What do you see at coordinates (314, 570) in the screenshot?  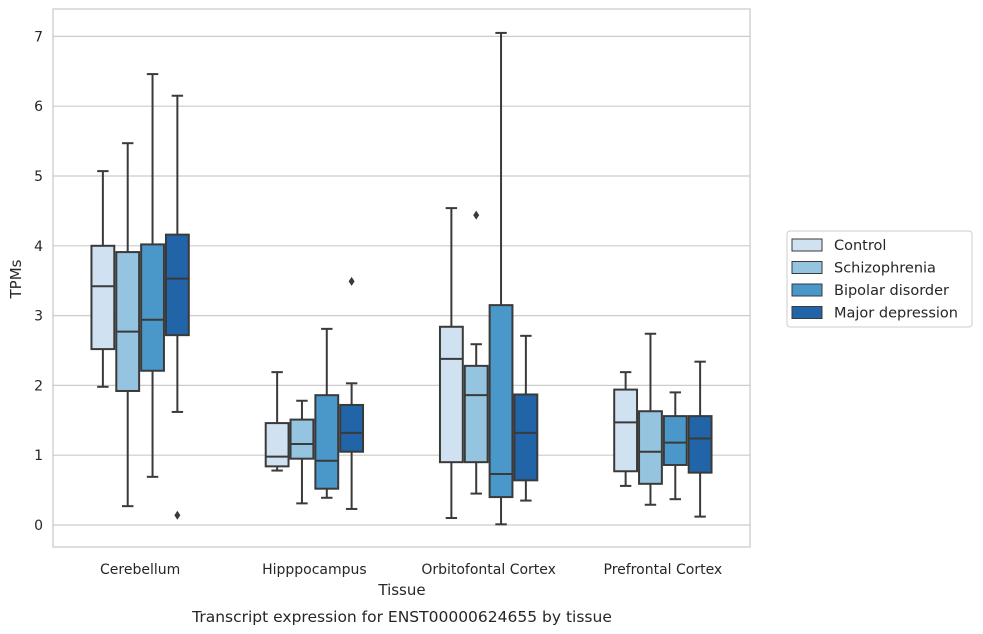 I see `x-tick-label: Hipppocampus` at bounding box center [314, 570].